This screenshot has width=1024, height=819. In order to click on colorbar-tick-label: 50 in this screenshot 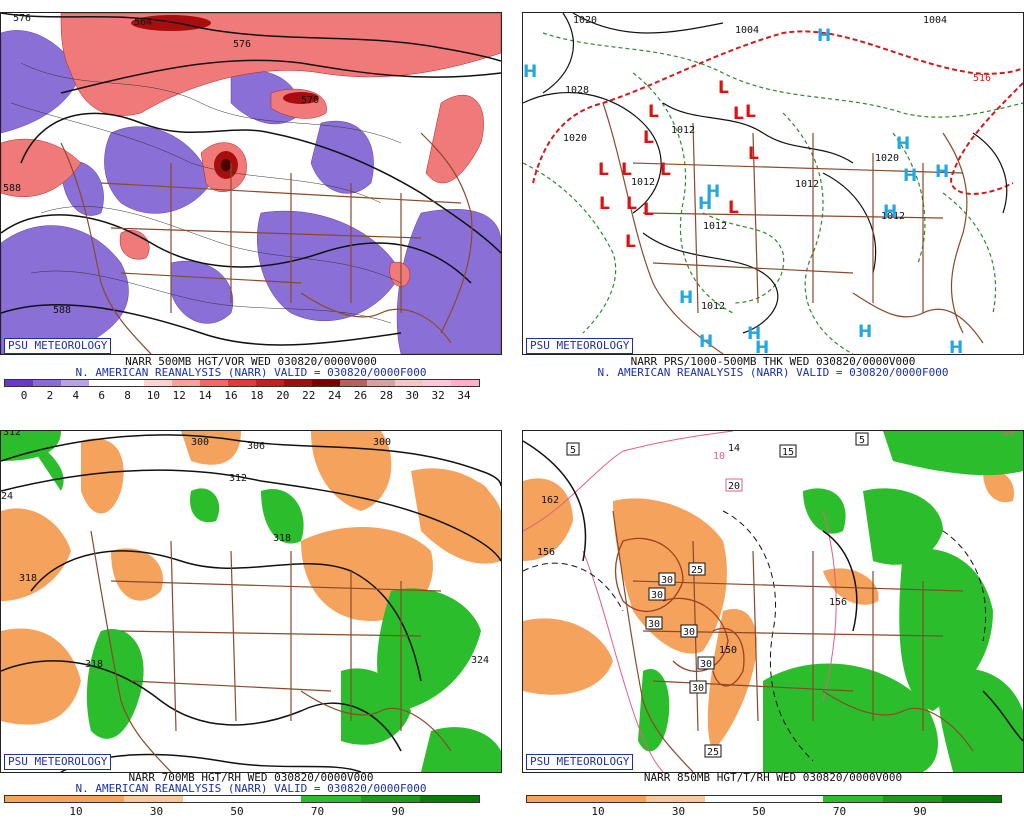, I will do `click(237, 811)`.